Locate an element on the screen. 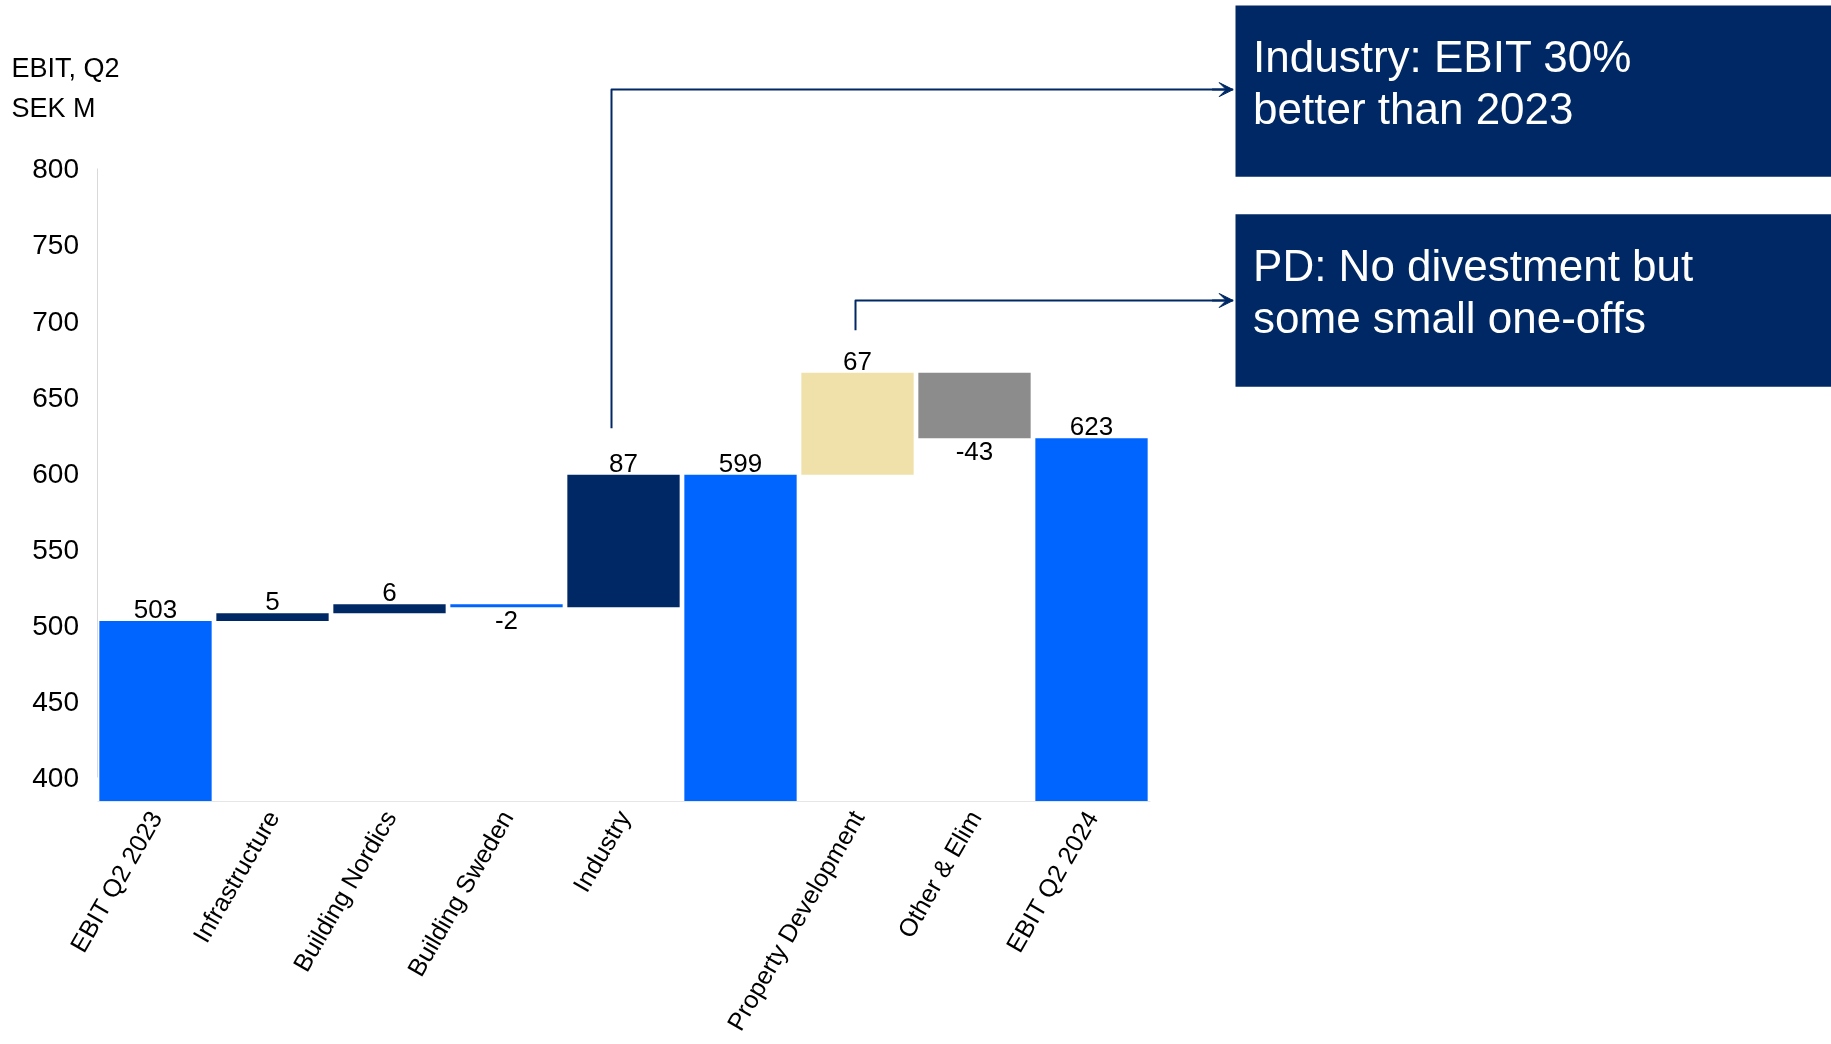  y-tick-label: 600 is located at coordinates (55, 473).